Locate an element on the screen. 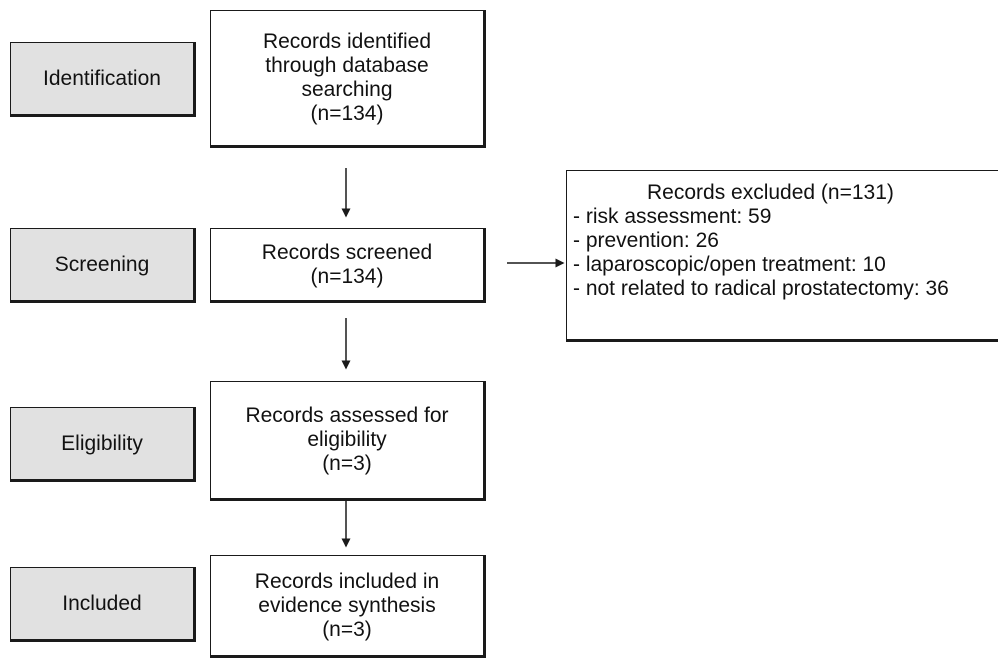 This screenshot has height=658, width=998. box-assessed-line-2: eligibility is located at coordinates (347, 439).